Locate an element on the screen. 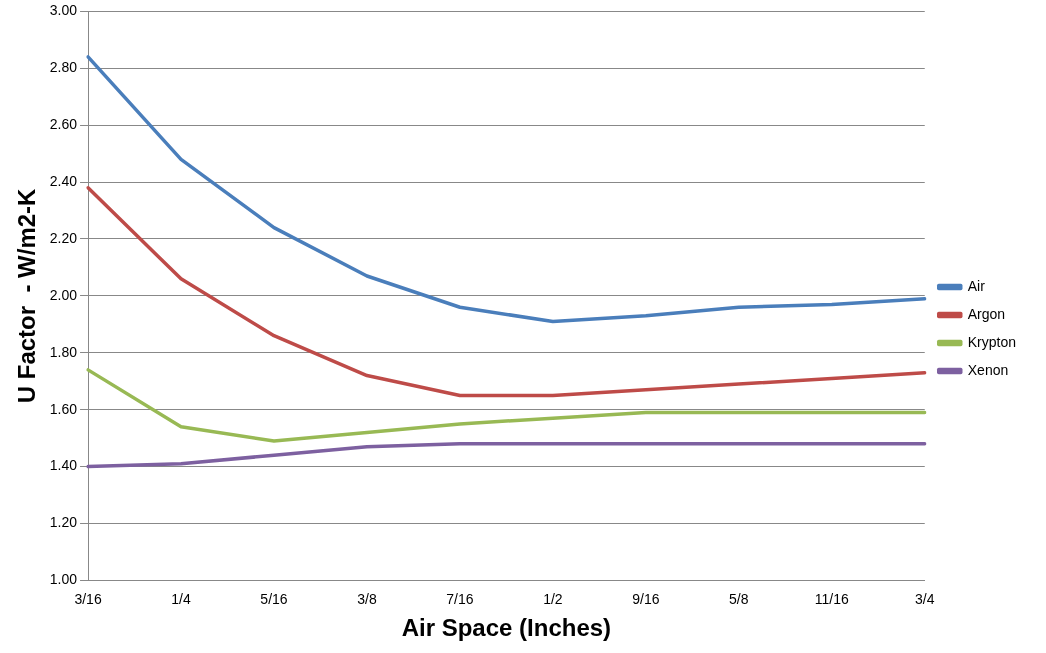 This screenshot has height=653, width=1046. legend-label: Xenon is located at coordinates (988, 369).